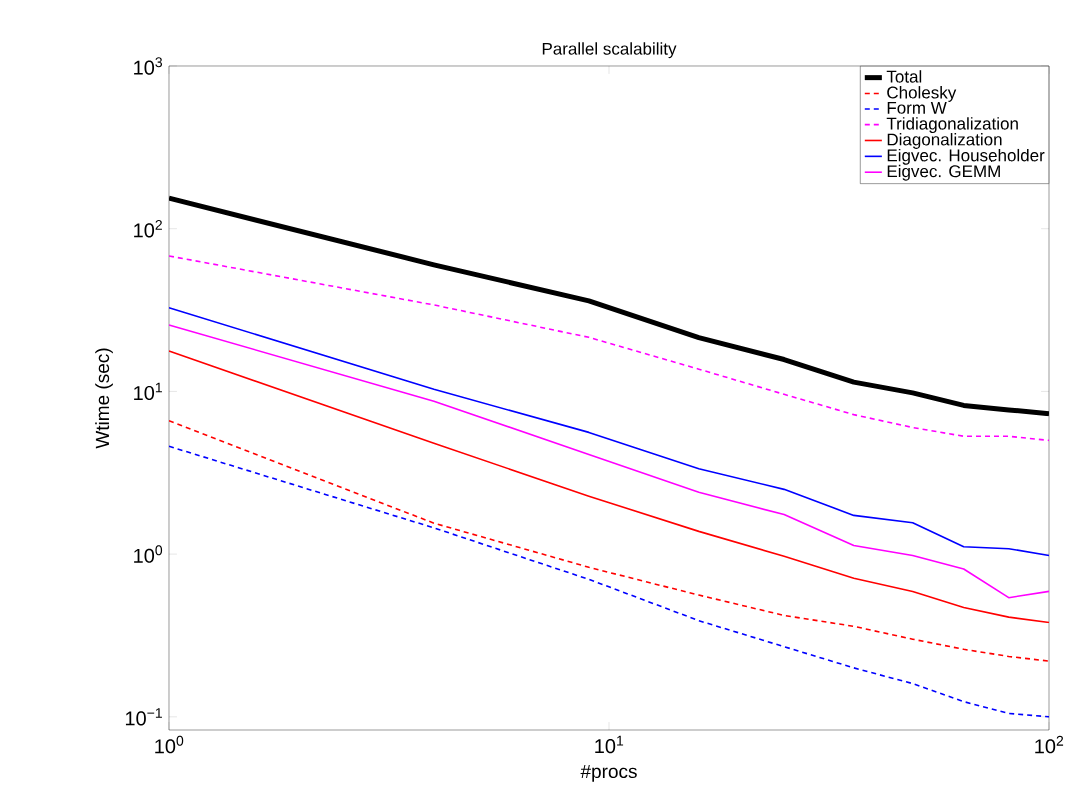 The height and width of the screenshot is (790, 1089). Describe the element at coordinates (143, 717) in the screenshot. I see `y-tick-label: 10$^{−1}$` at that location.